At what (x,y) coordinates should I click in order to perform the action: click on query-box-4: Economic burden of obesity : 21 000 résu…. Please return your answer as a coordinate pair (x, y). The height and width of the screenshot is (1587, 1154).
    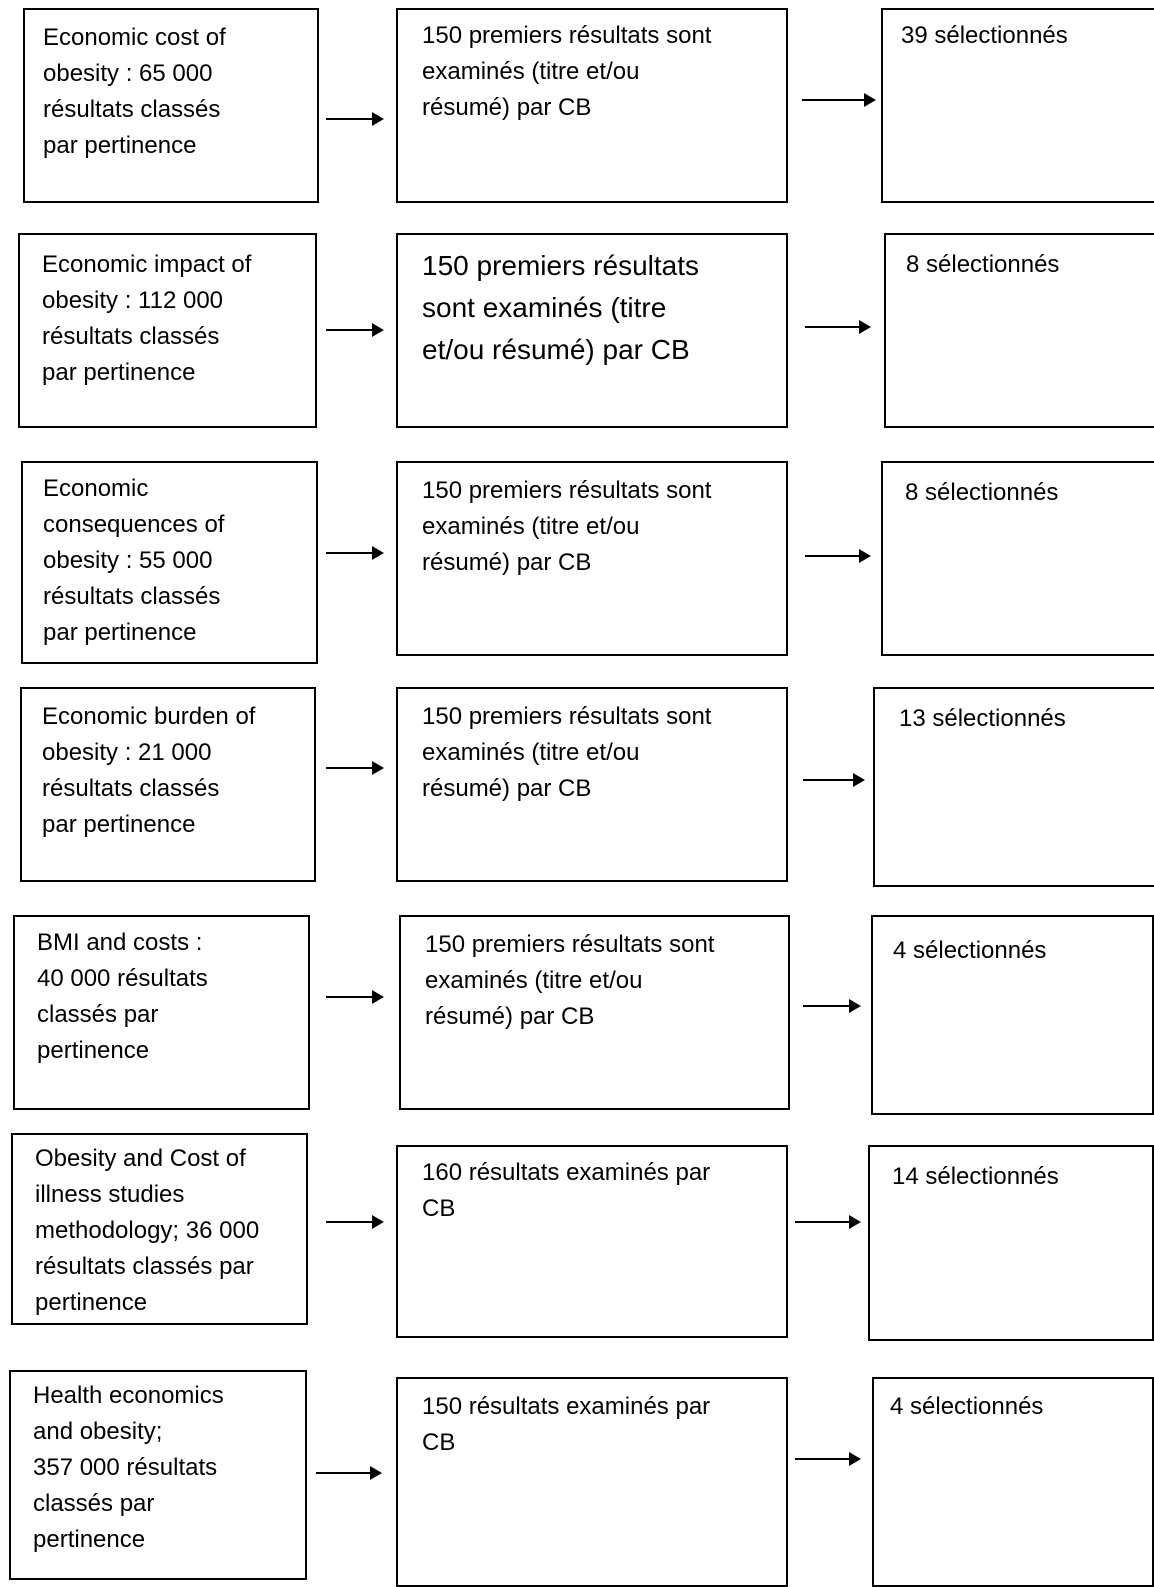
    Looking at the image, I should click on (168, 784).